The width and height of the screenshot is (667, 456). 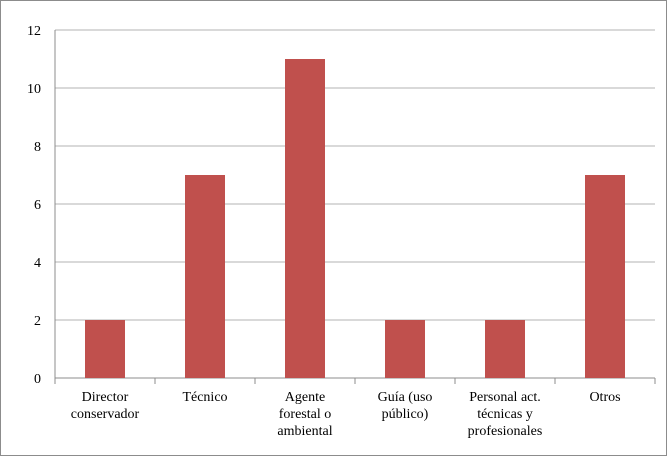 What do you see at coordinates (37, 379) in the screenshot?
I see `y-tick-label: 0` at bounding box center [37, 379].